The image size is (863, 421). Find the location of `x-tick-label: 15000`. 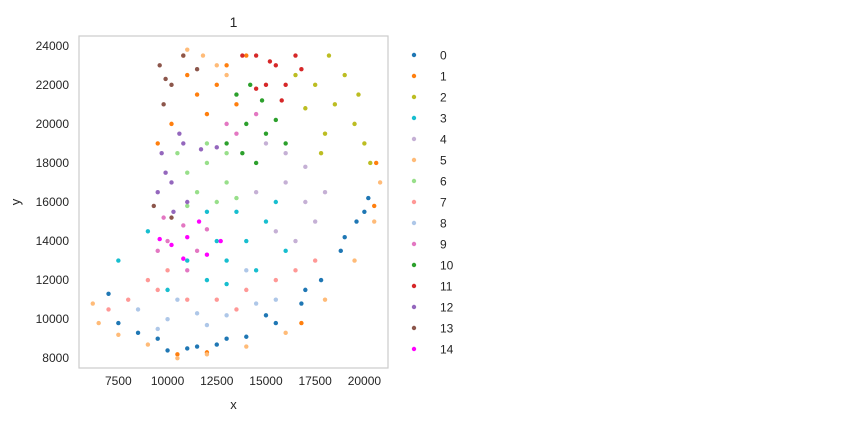

x-tick-label: 15000 is located at coordinates (266, 381).